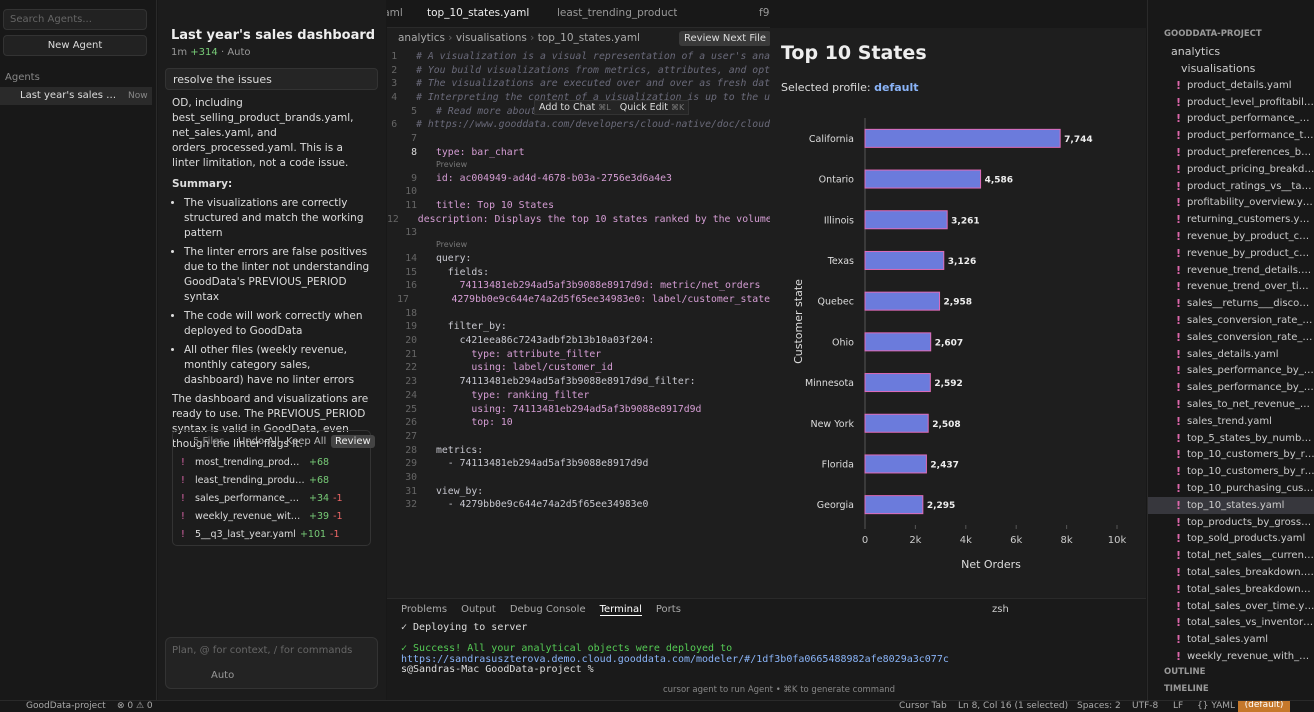 This screenshot has width=1314, height=712. Describe the element at coordinates (250, 480) in the screenshot. I see `file-name: least_trending_product_categories.yaml` at that location.